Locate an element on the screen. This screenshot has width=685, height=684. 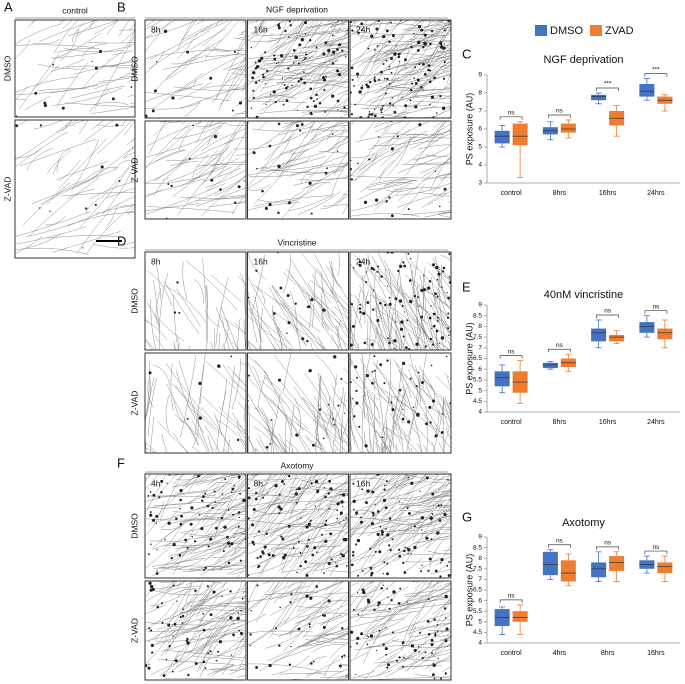
micrograph is located at coordinates (400, 170).